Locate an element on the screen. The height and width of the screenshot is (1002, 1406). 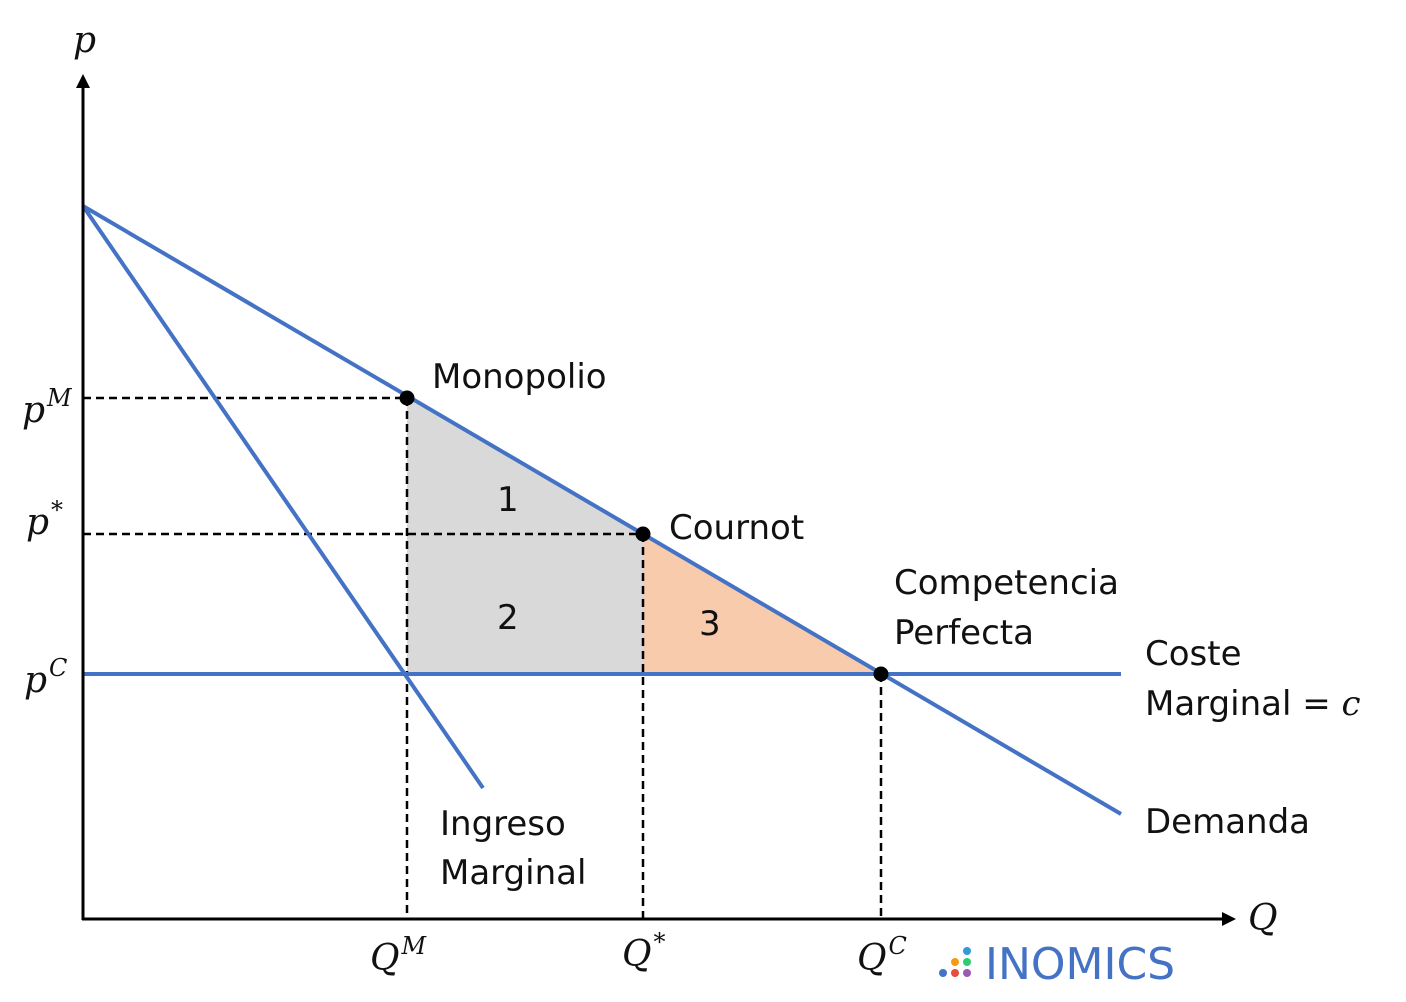
quantity-label-QC: QC is located at coordinates (882, 955).